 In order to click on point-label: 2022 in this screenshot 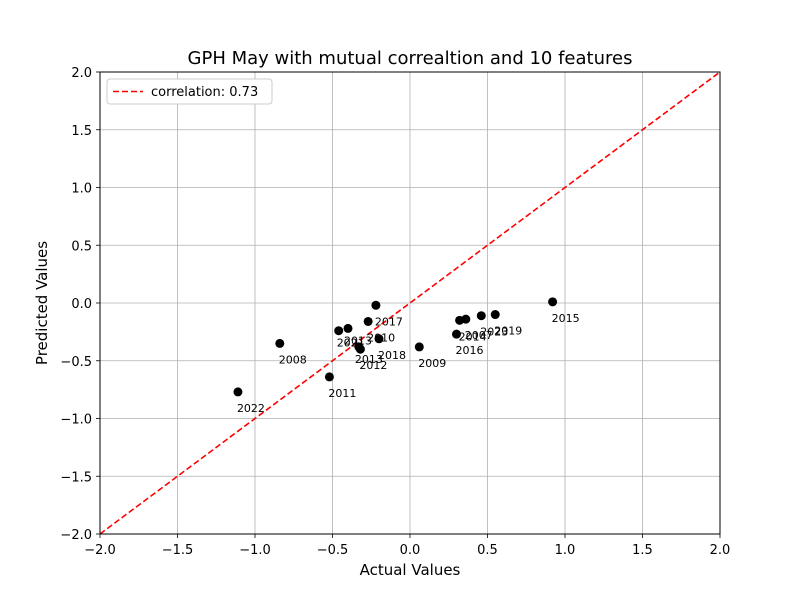, I will do `click(251, 408)`.